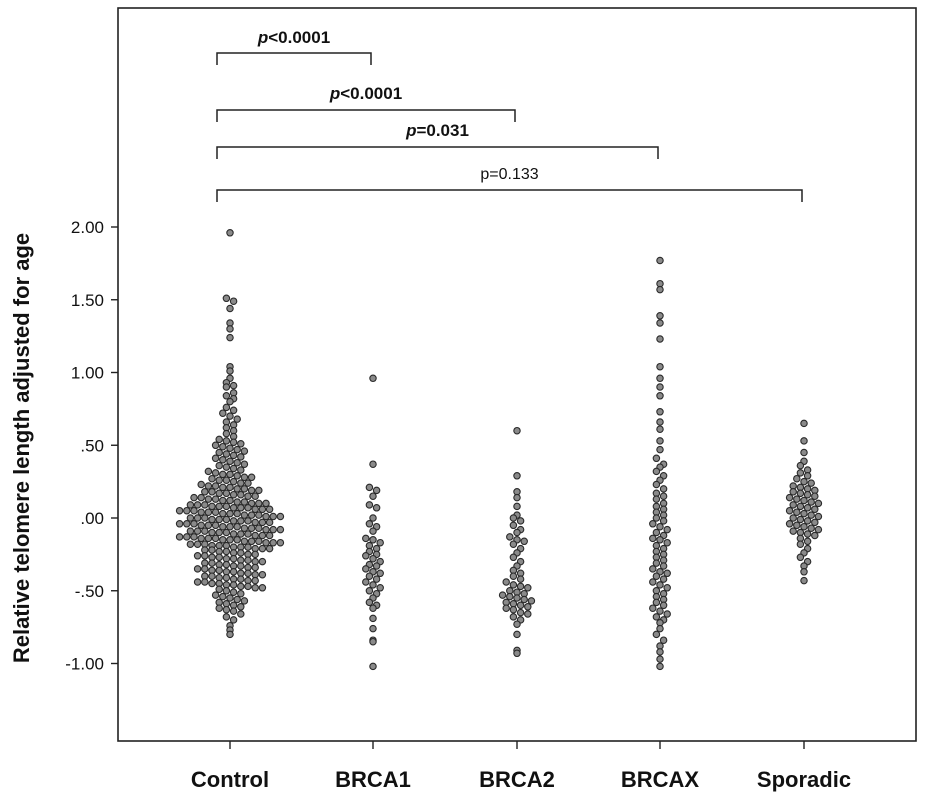 The height and width of the screenshot is (800, 925). What do you see at coordinates (509, 174) in the screenshot?
I see `p-value-label: p=0.133` at bounding box center [509, 174].